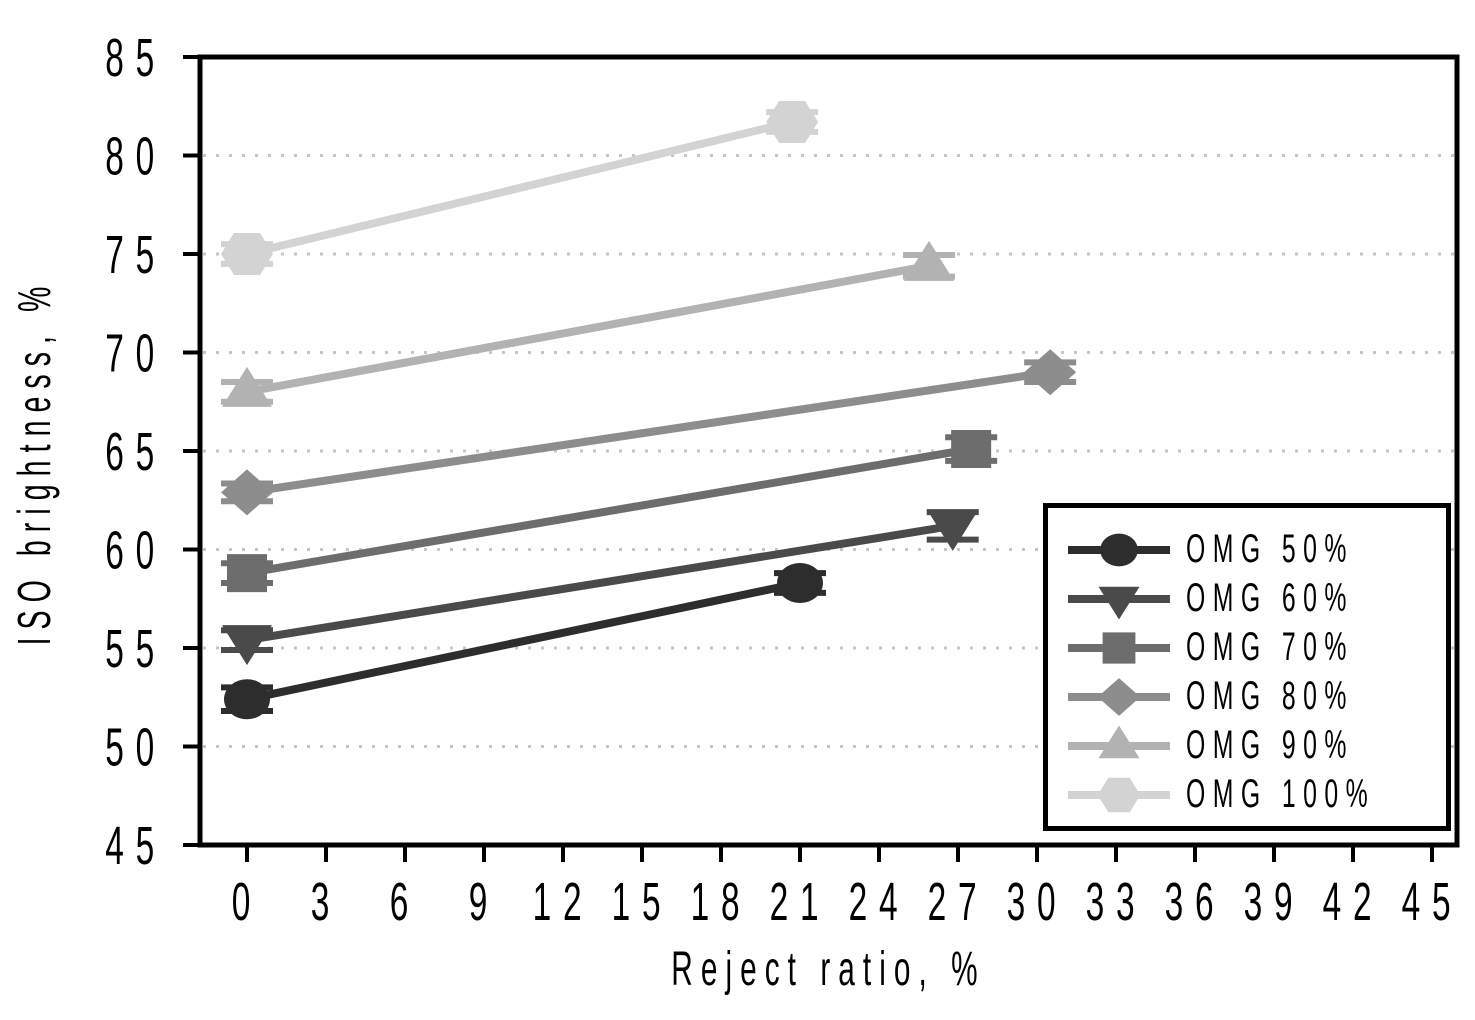 The height and width of the screenshot is (1020, 1475). Describe the element at coordinates (326, 901) in the screenshot. I see `x-tick-label: 3` at that location.